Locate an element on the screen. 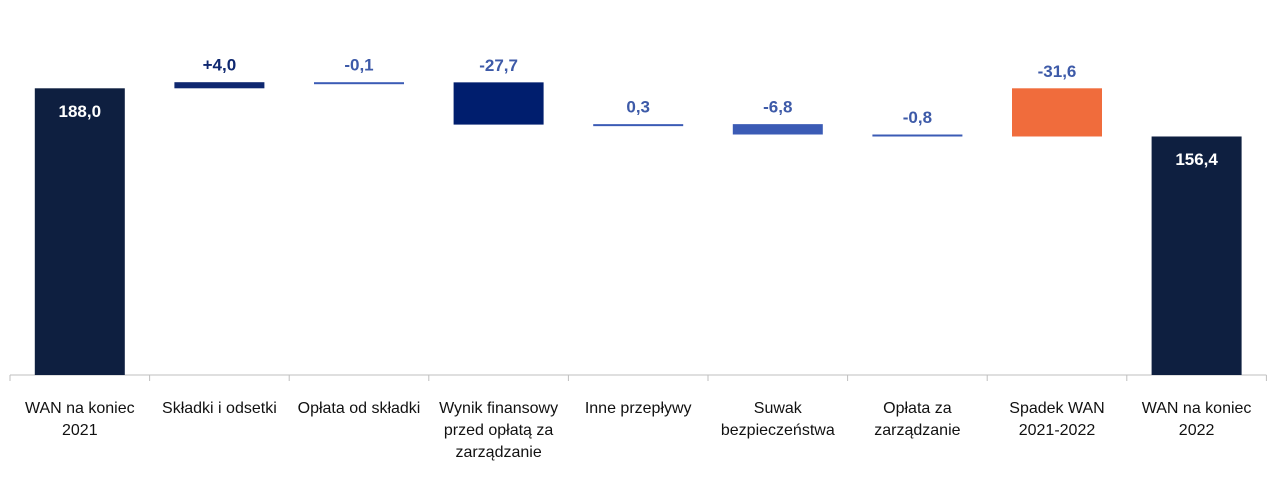 Image resolution: width=1267 pixels, height=495 pixels. x-tick-label: Opłata od składki is located at coordinates (359, 408).